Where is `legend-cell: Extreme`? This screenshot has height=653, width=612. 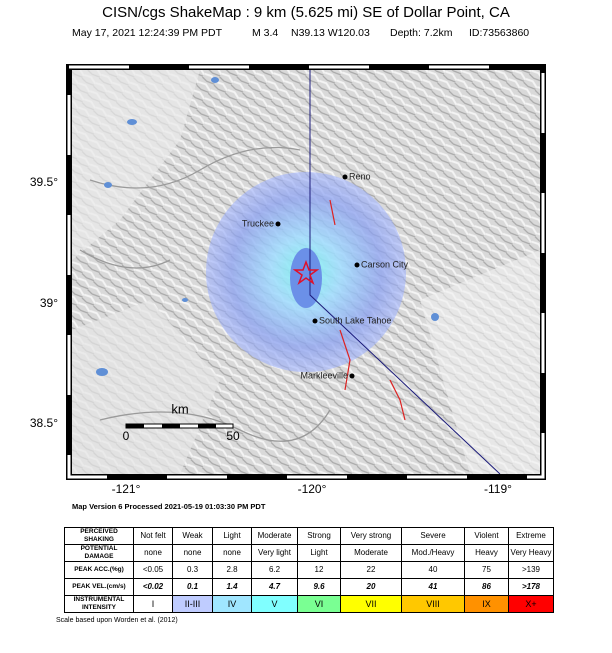
legend-cell: Extreme is located at coordinates (531, 536).